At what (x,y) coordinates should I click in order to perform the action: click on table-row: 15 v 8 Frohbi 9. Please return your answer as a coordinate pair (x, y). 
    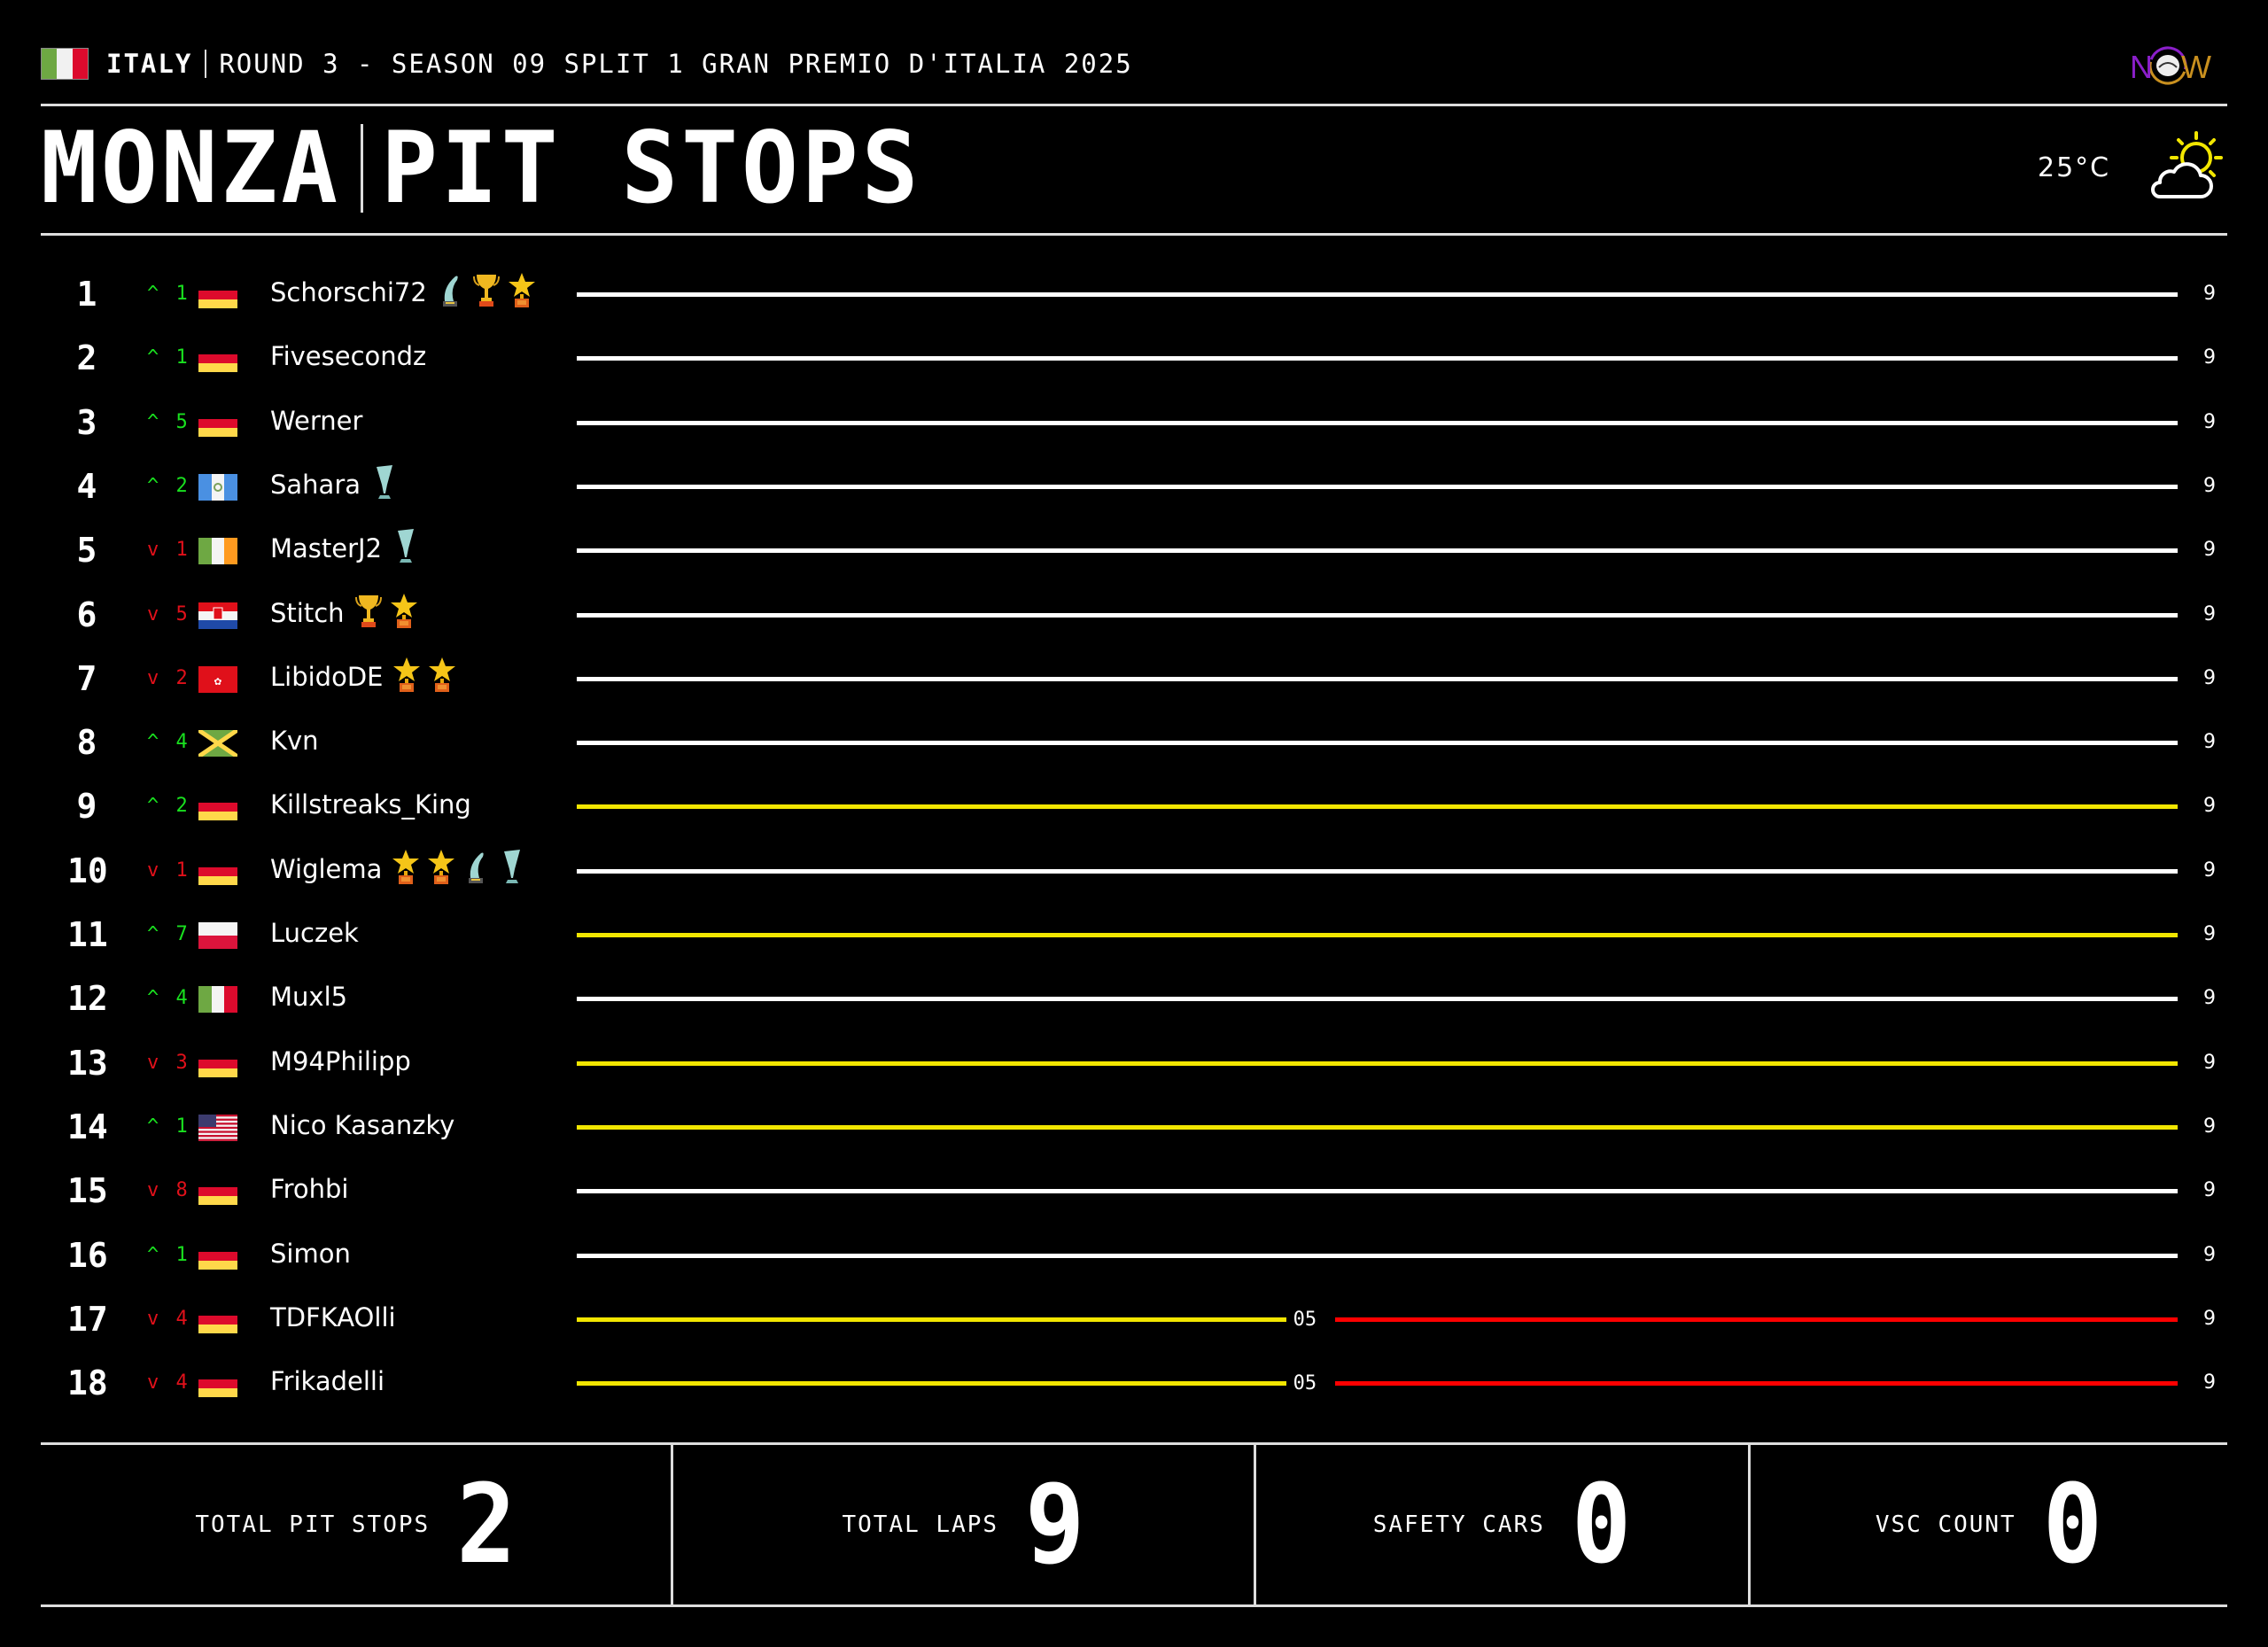
    Looking at the image, I should click on (1134, 1191).